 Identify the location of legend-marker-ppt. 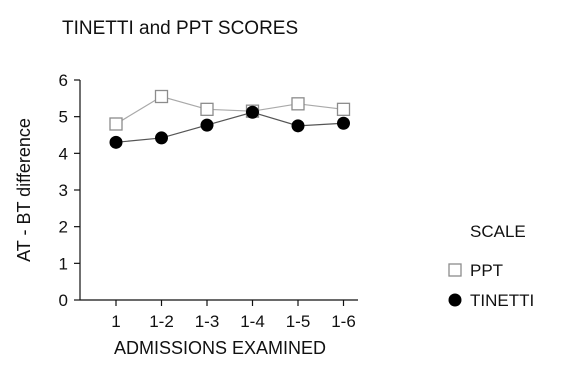
(455, 270).